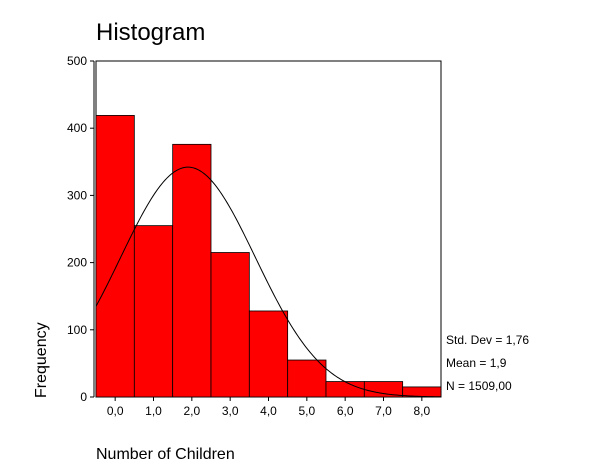 The image size is (595, 476). Describe the element at coordinates (487, 340) in the screenshot. I see `stat-std-dev: Std. Dev = 1,76` at that location.